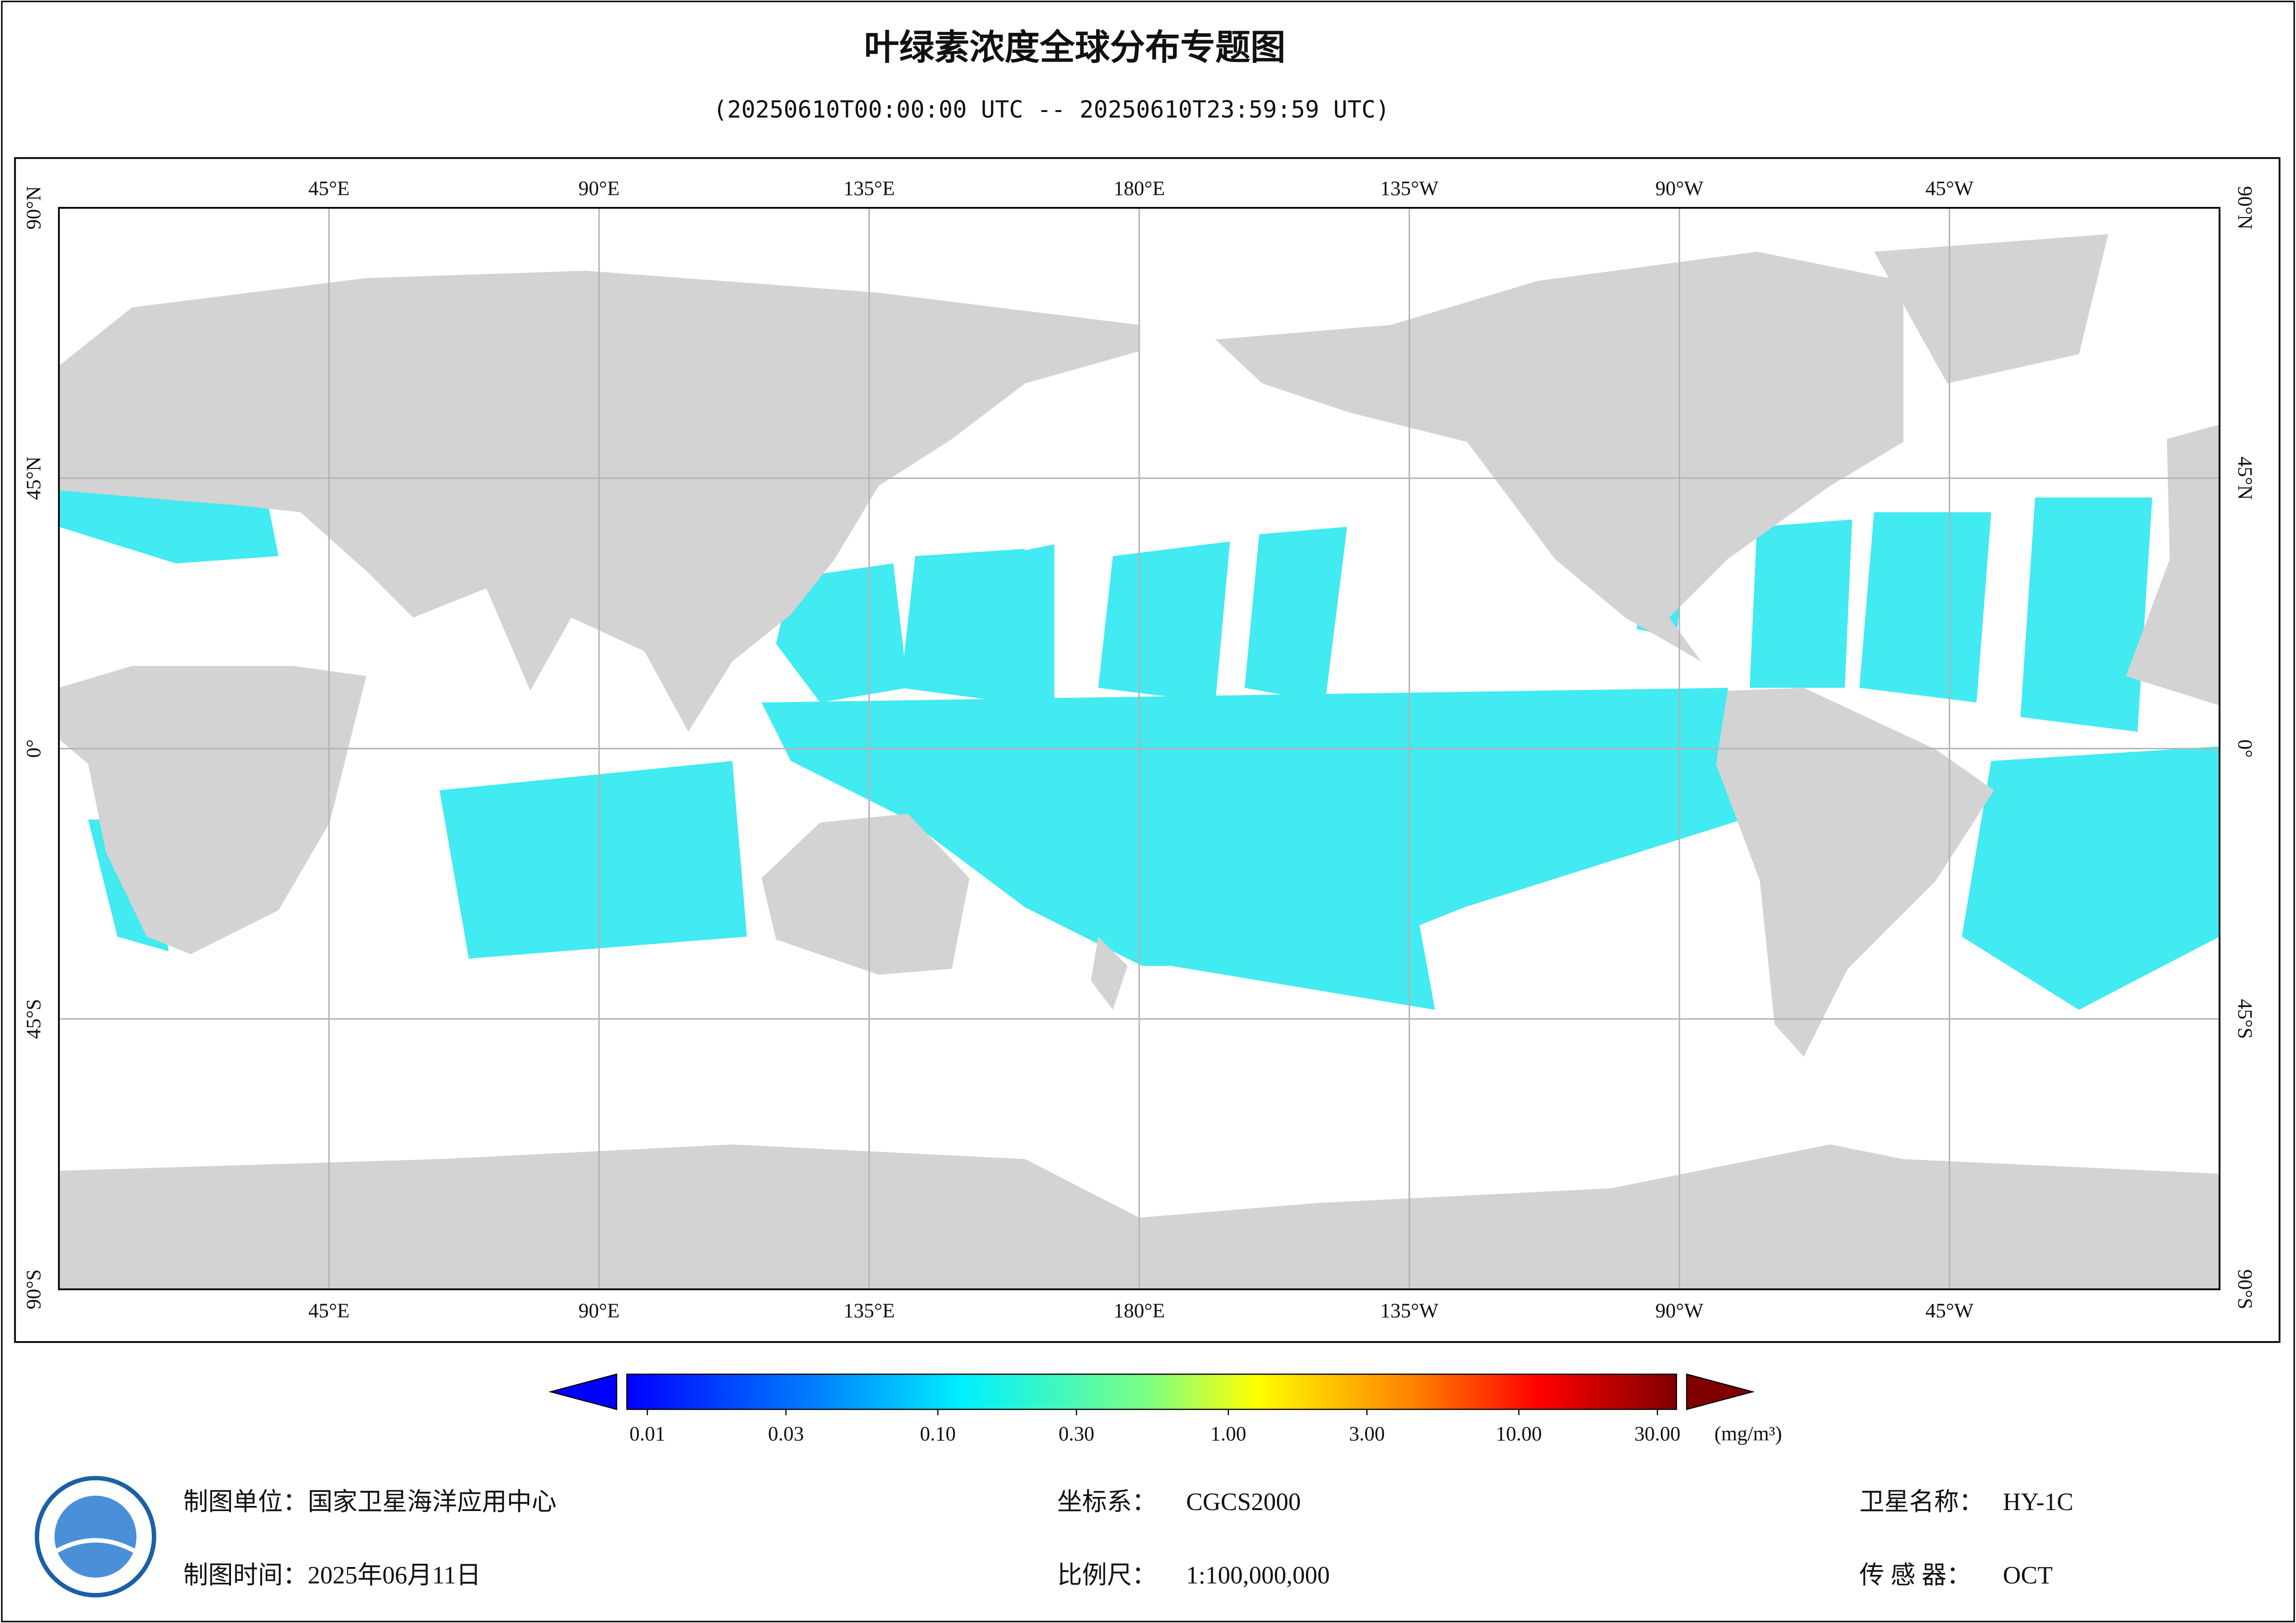  I want to click on crs: CGCS2000, so click(1243, 1502).